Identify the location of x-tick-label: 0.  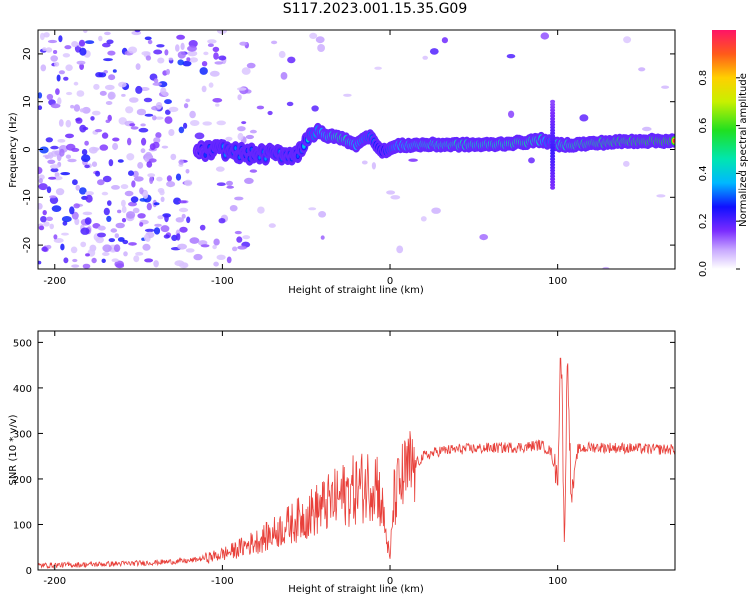
(390, 281).